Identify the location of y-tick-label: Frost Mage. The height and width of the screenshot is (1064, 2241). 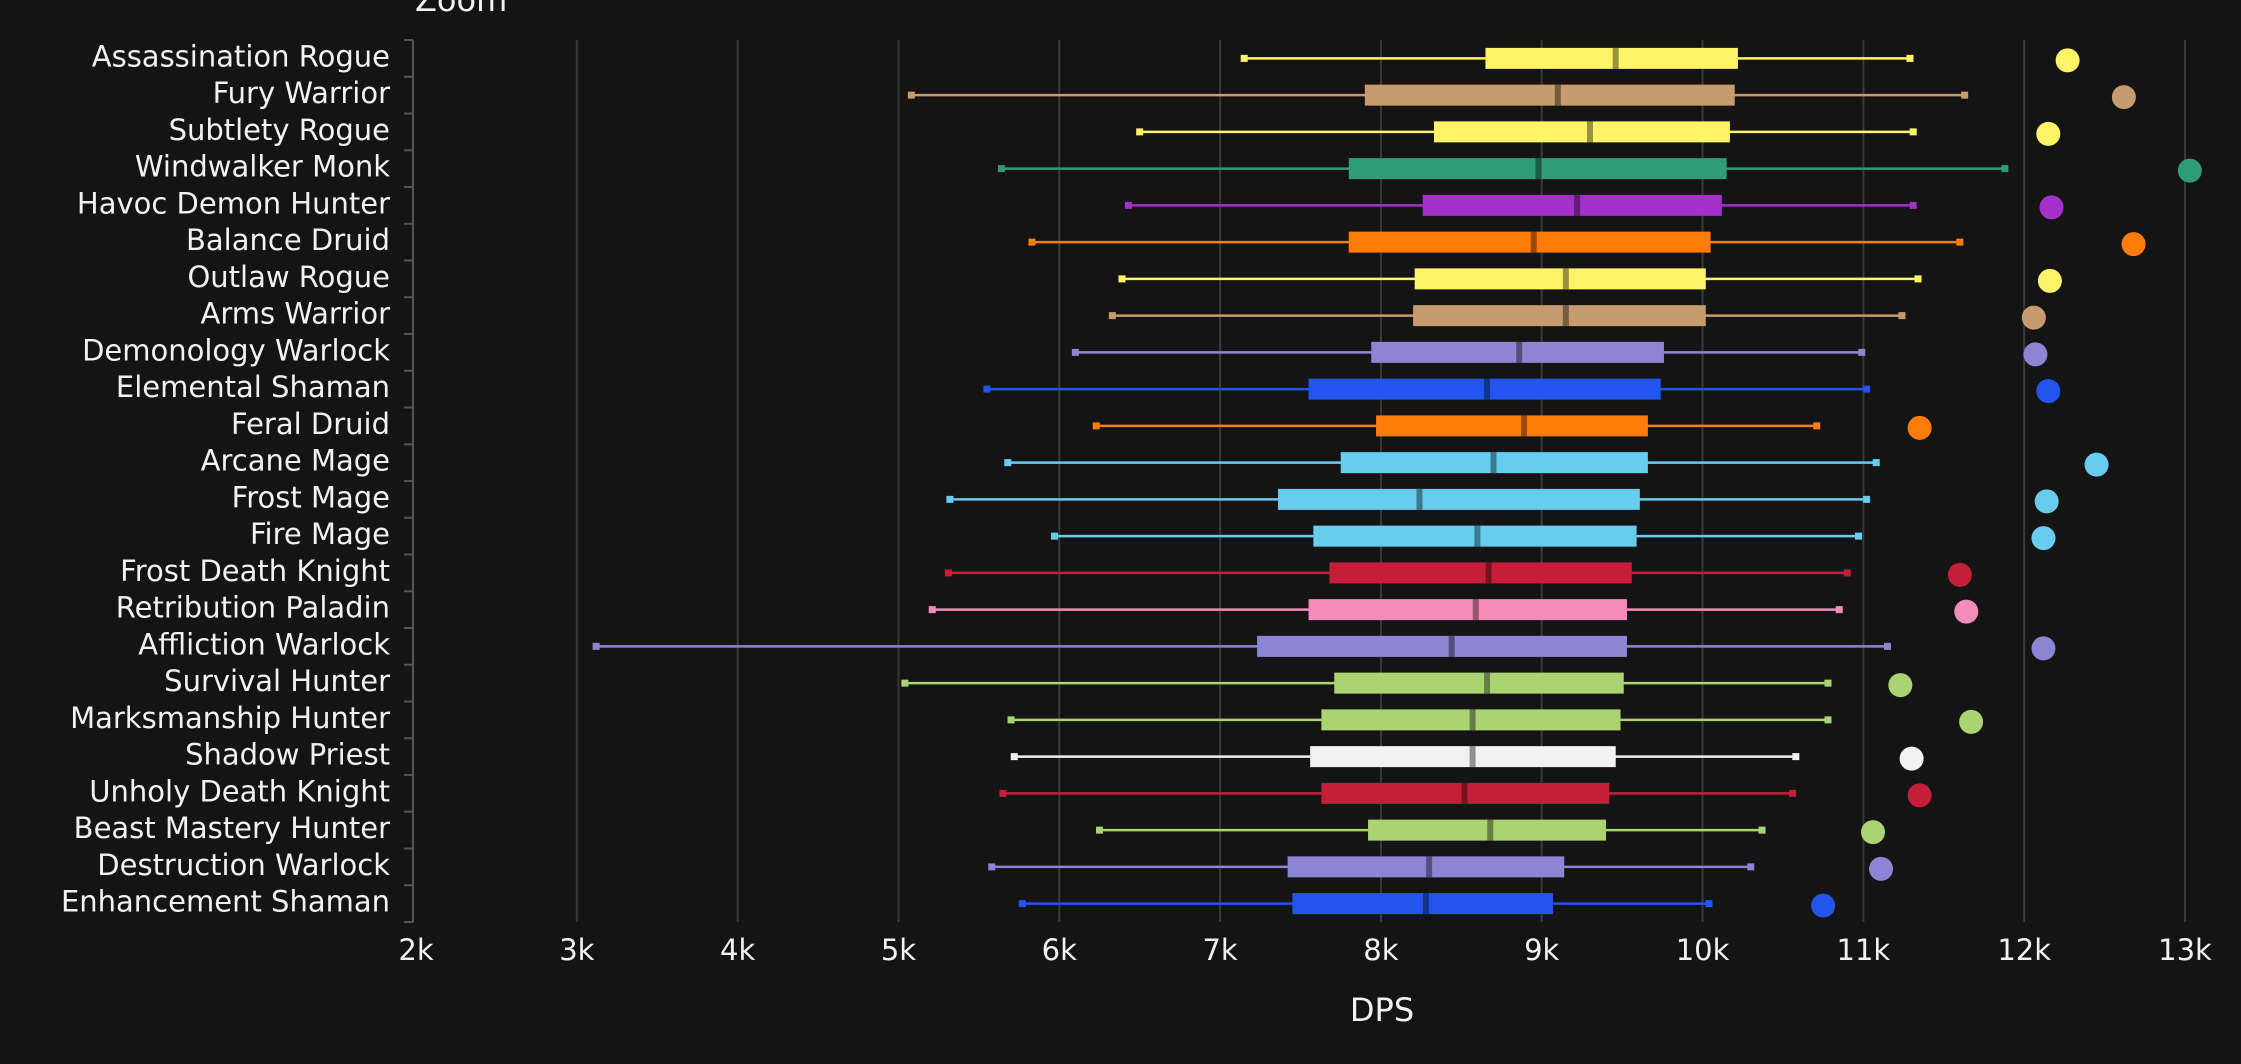
(311, 497).